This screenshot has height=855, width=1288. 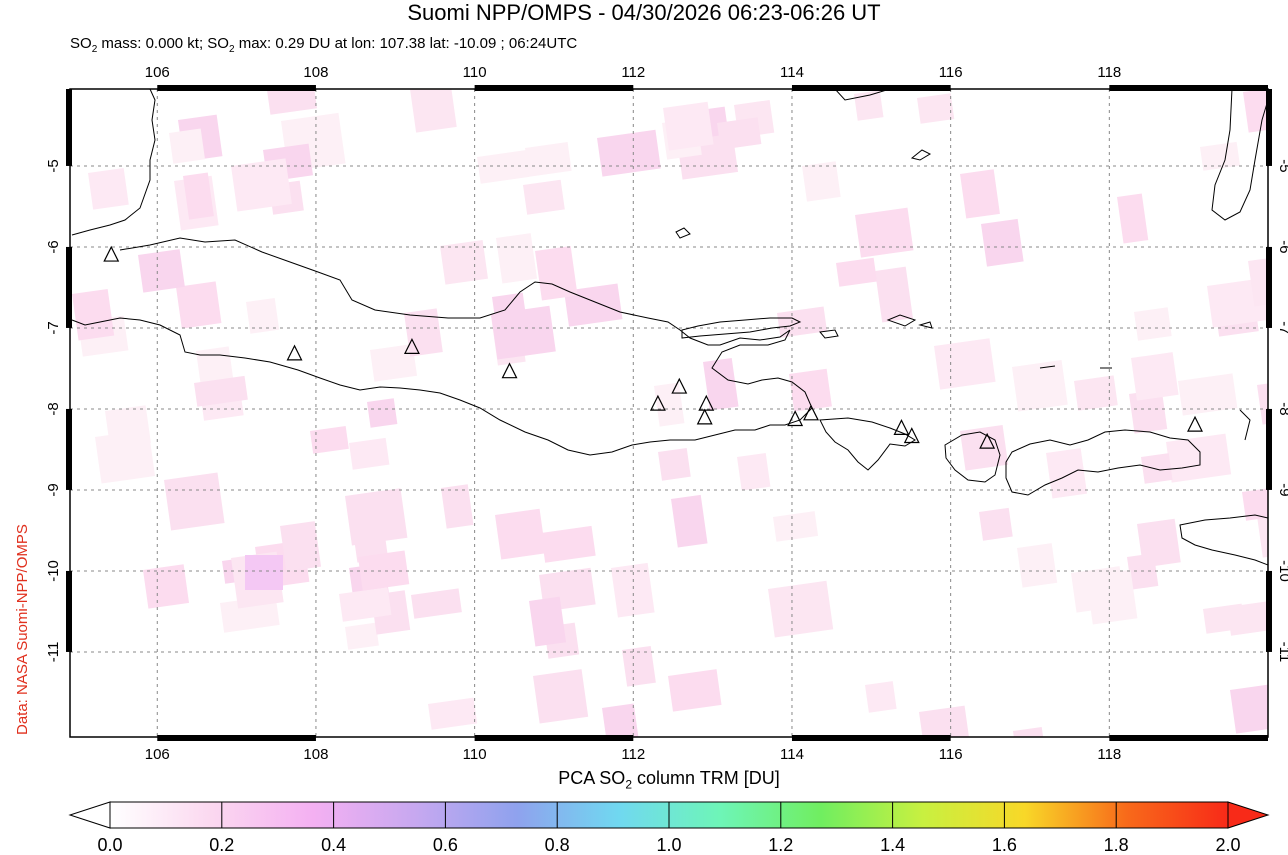 I want to click on so2-pixel-max, so click(x=264, y=572).